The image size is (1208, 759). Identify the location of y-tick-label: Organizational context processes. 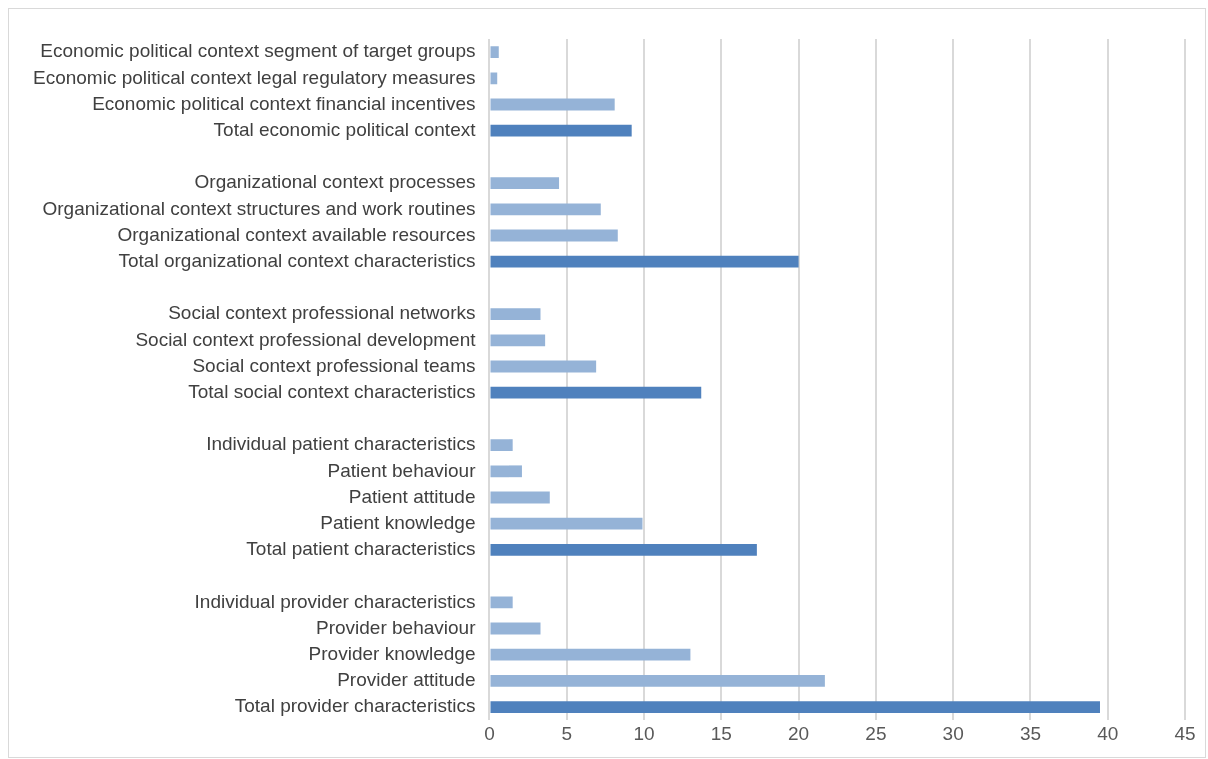
(335, 182).